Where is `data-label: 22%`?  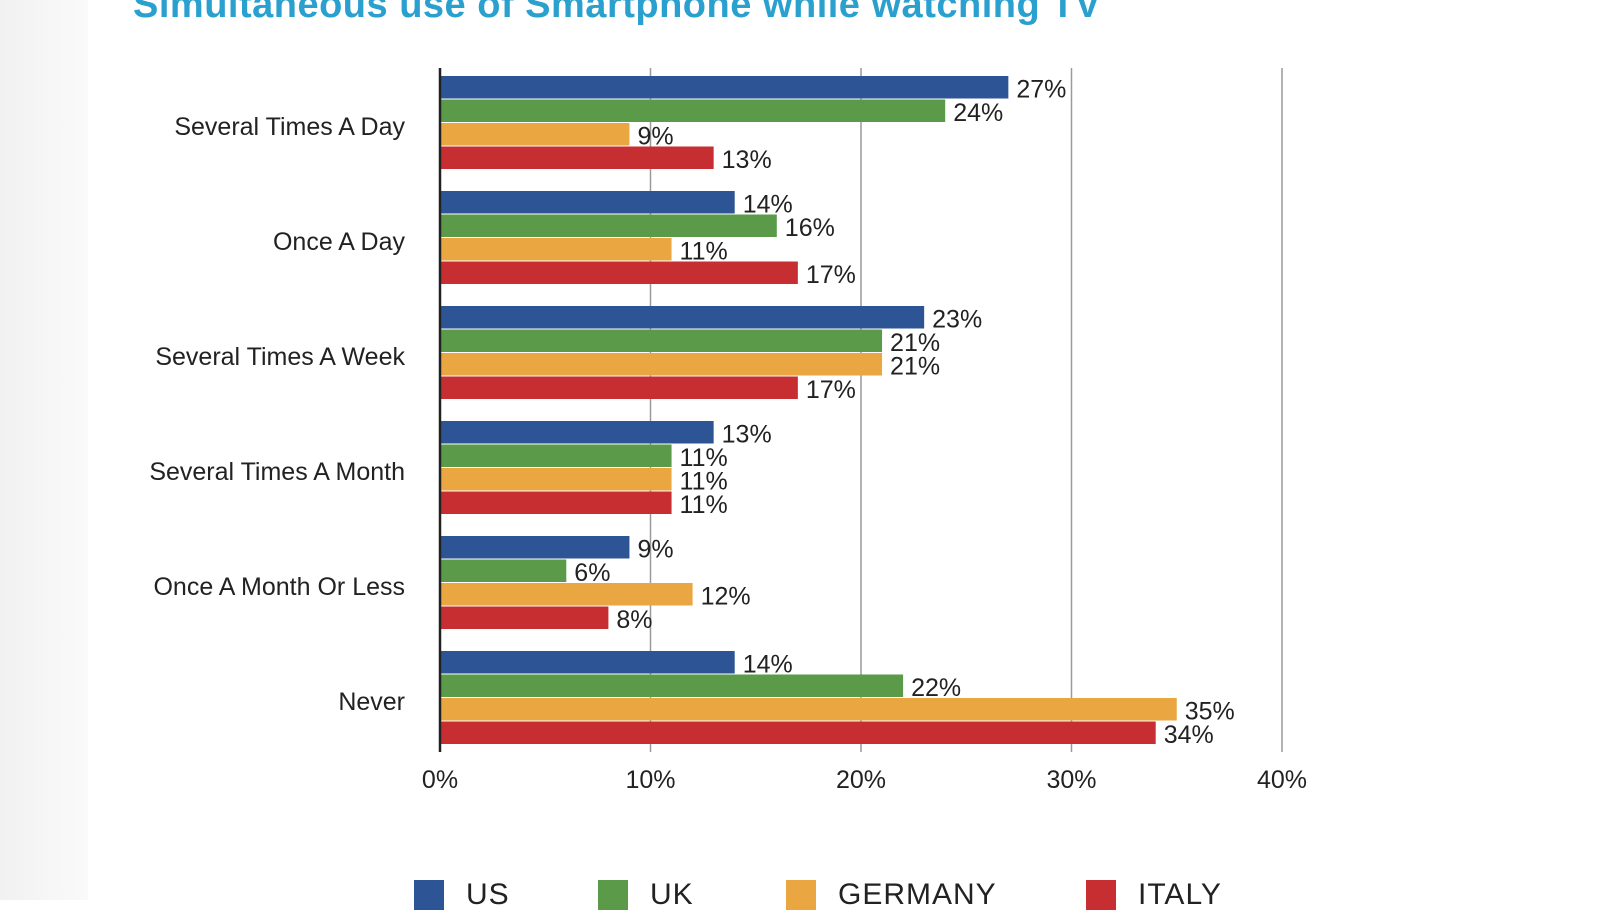
data-label: 22% is located at coordinates (936, 688).